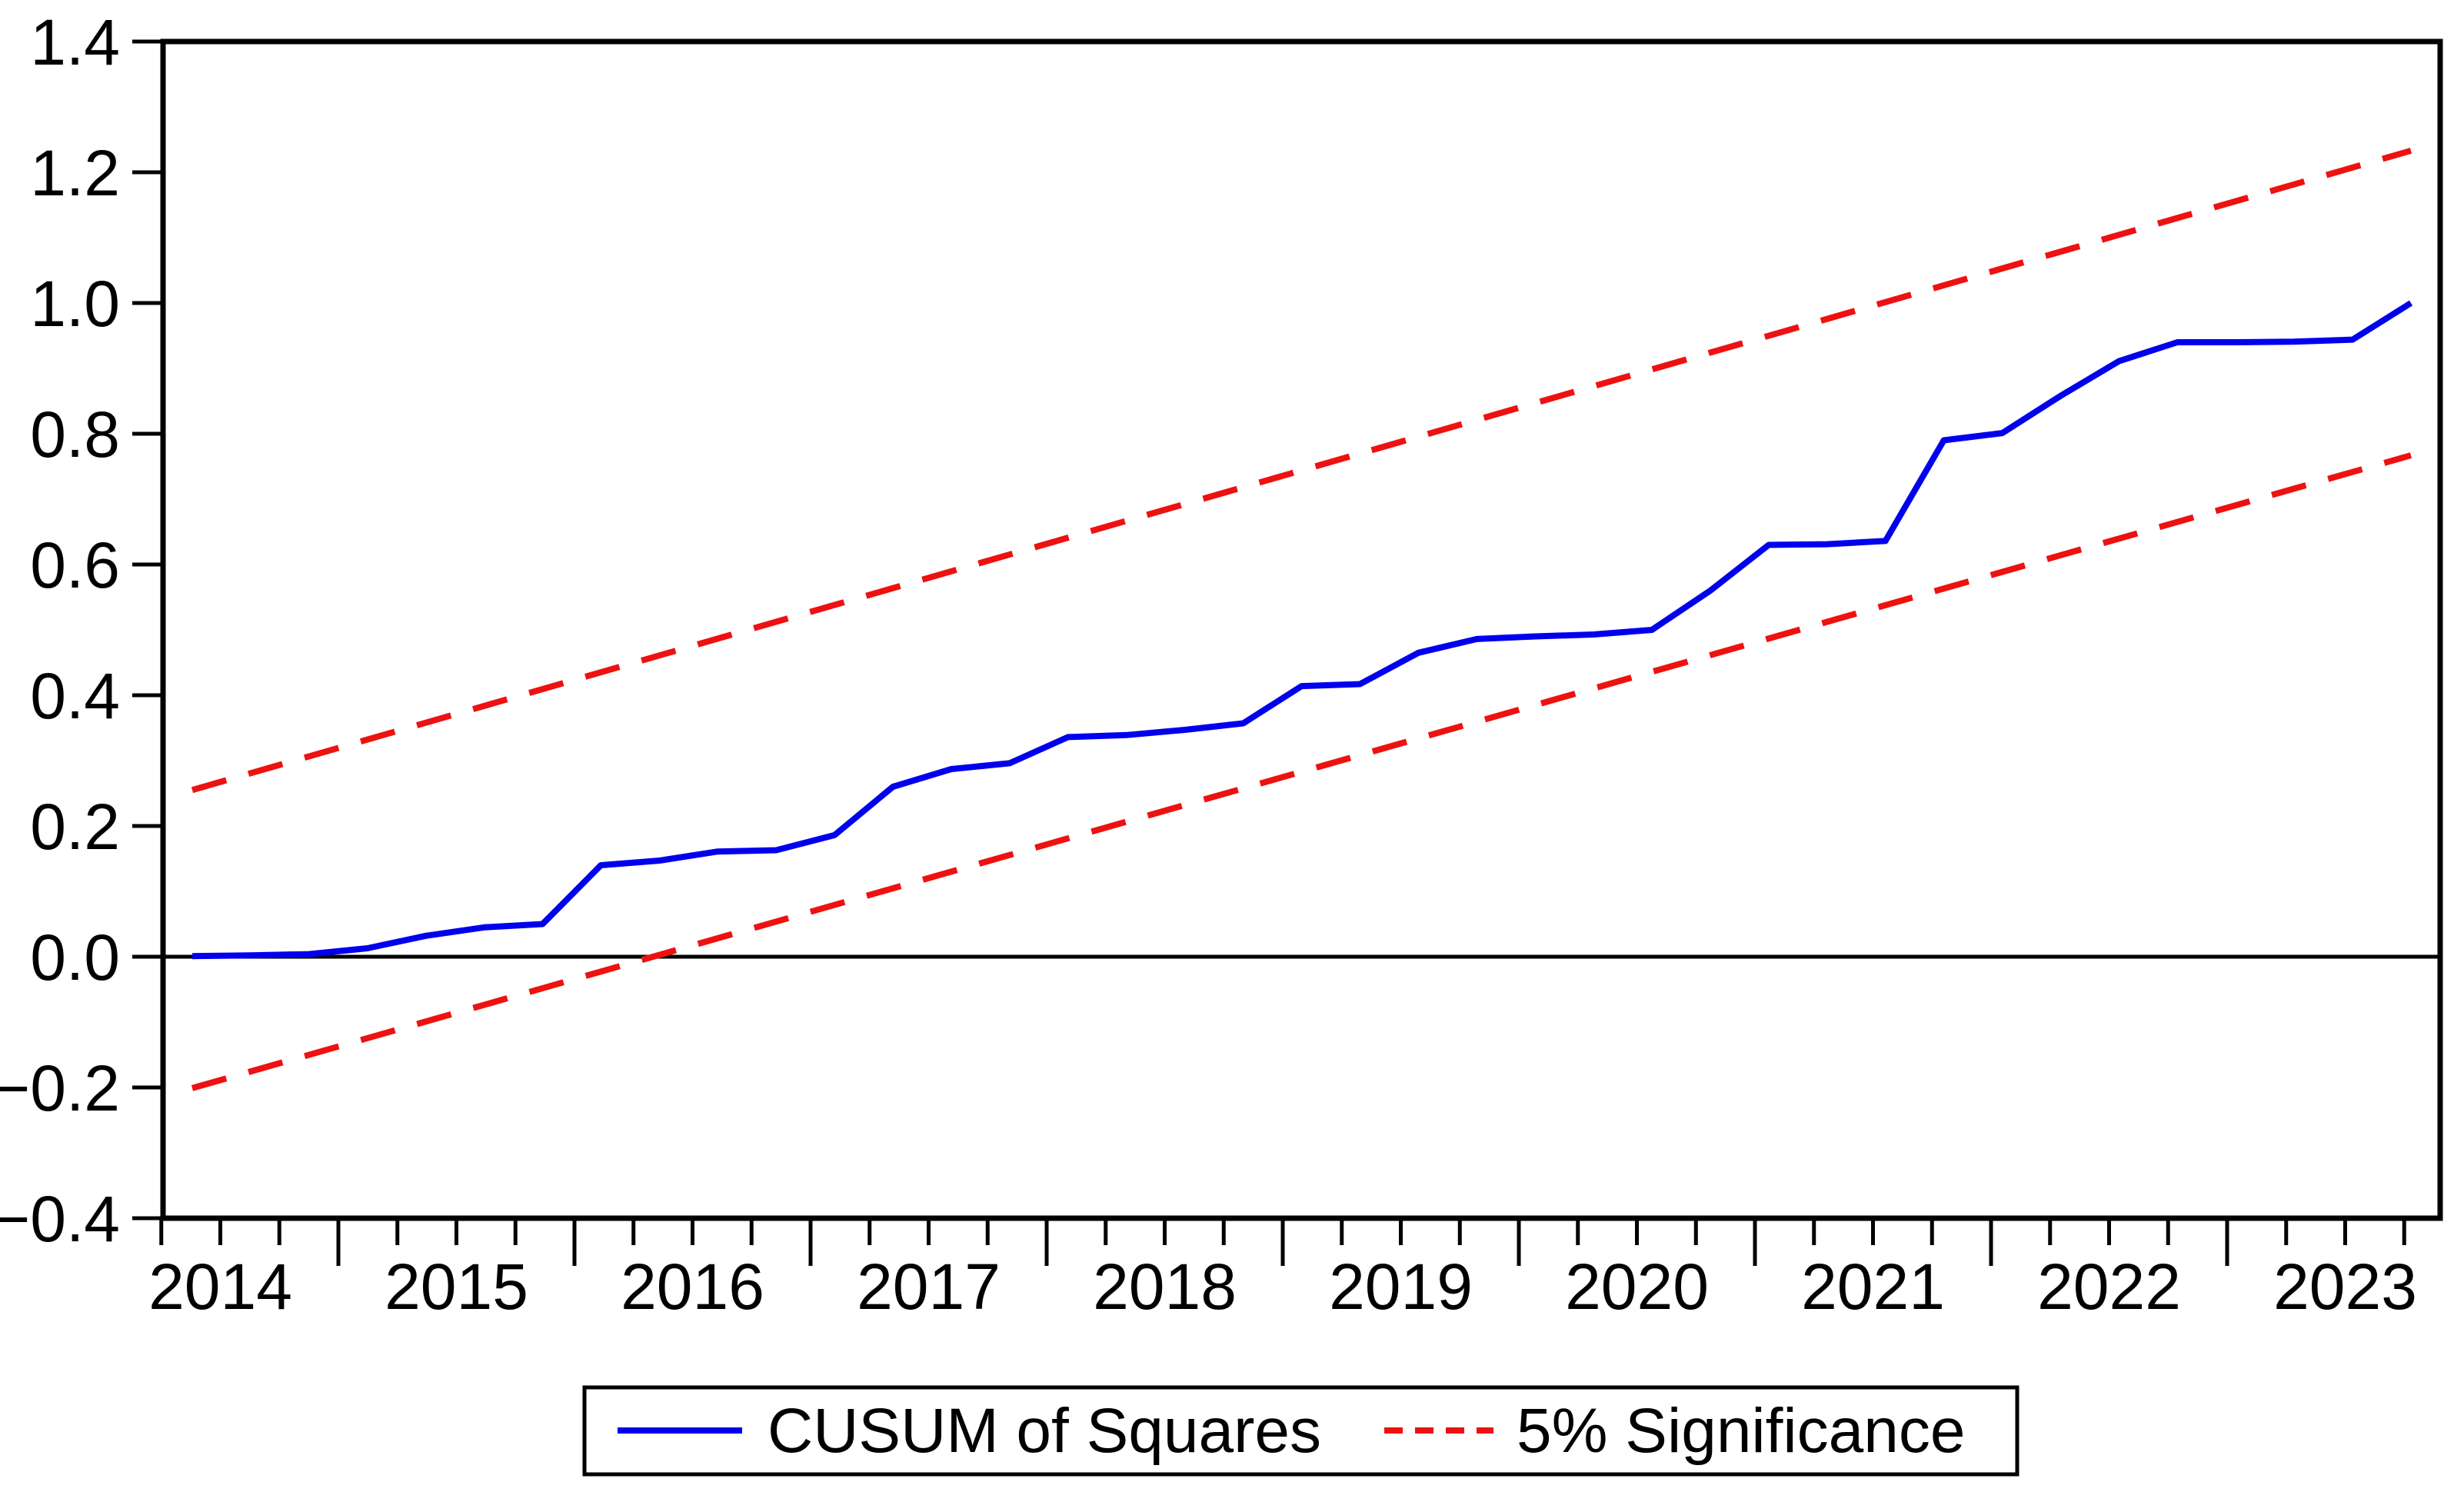  I want to click on y-axis-tick-labels: 1.4 1.2 1.0 0.8 0.6 0.4 0.2 0.0 −0.2 −0.4, so click(60, 630).